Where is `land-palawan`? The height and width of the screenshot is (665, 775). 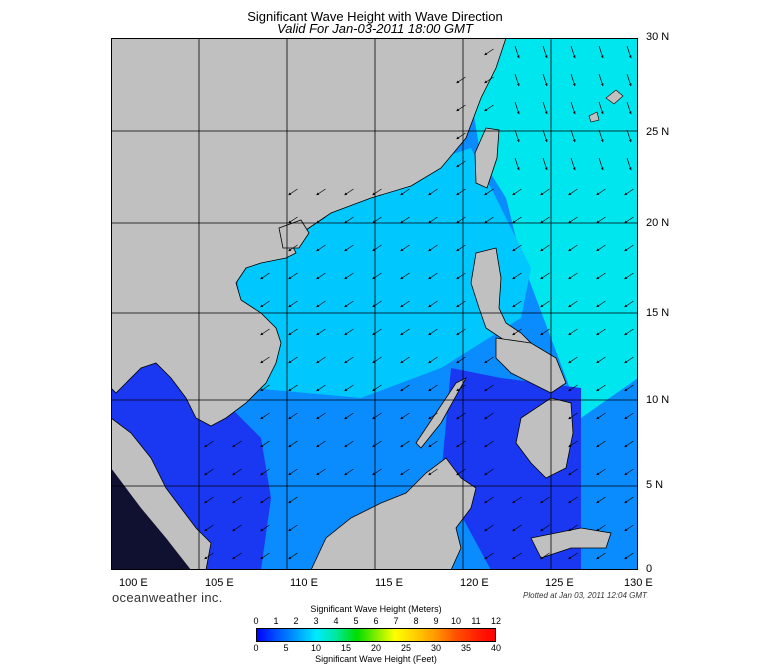
land-palawan is located at coordinates (441, 413).